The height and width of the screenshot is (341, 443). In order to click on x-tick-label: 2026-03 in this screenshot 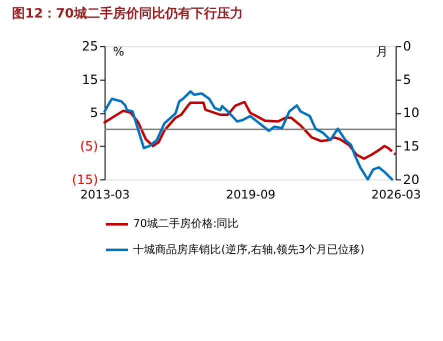, I will do `click(396, 195)`.